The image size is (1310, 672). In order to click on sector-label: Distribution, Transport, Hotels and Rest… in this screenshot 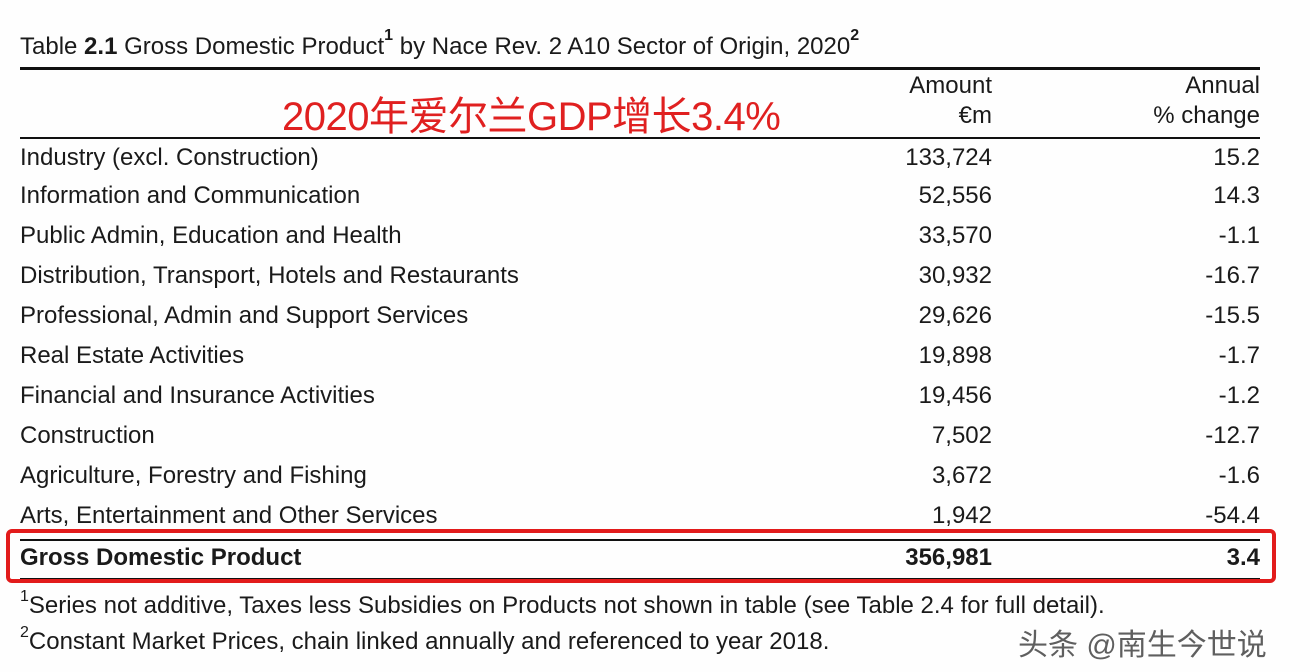, I will do `click(269, 275)`.